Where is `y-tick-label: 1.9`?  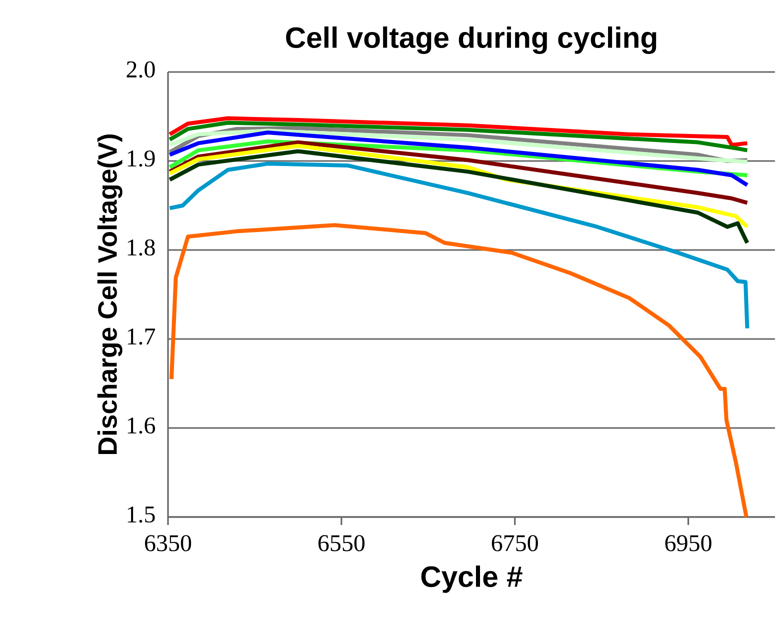
y-tick-label: 1.9 is located at coordinates (141, 158).